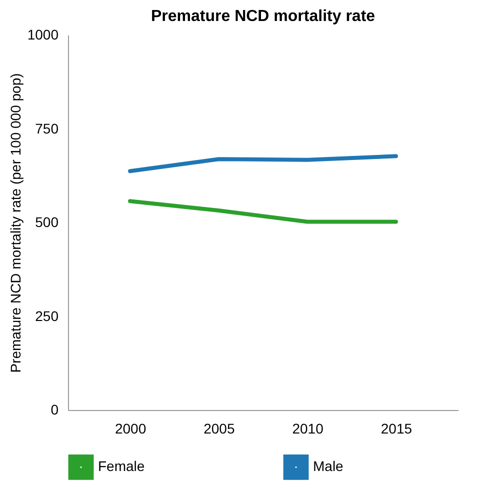  What do you see at coordinates (263, 164) in the screenshot?
I see `line-series` at bounding box center [263, 164].